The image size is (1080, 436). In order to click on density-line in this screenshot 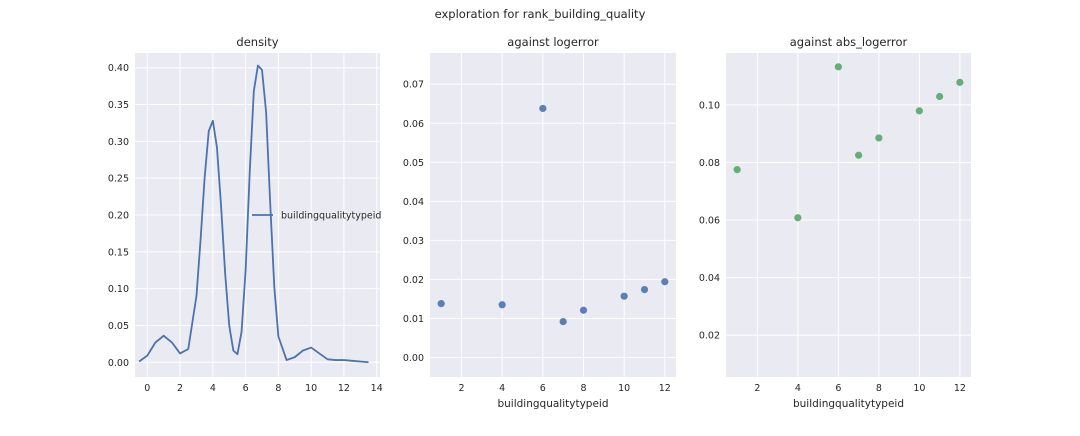, I will do `click(253, 214)`.